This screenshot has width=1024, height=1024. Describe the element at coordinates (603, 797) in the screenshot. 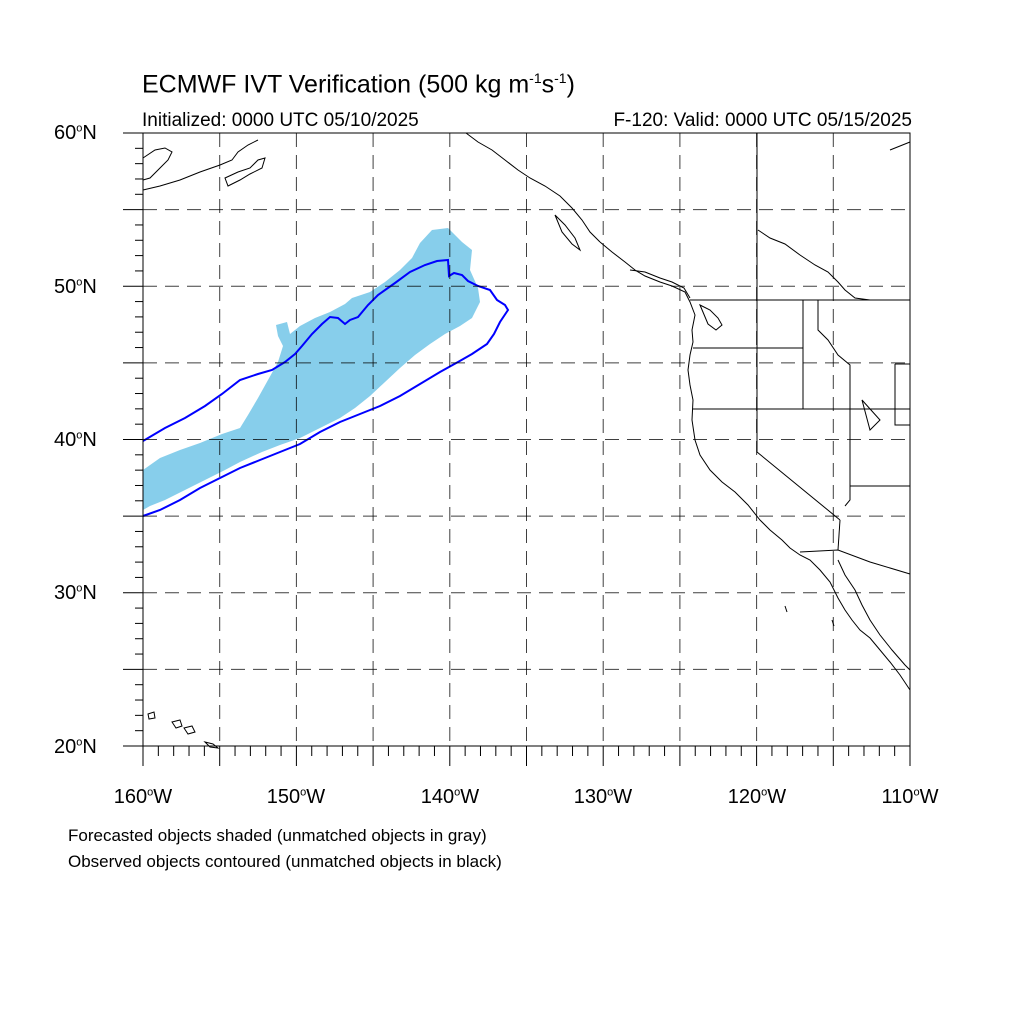

I see `lon-label-130: 130oW` at that location.